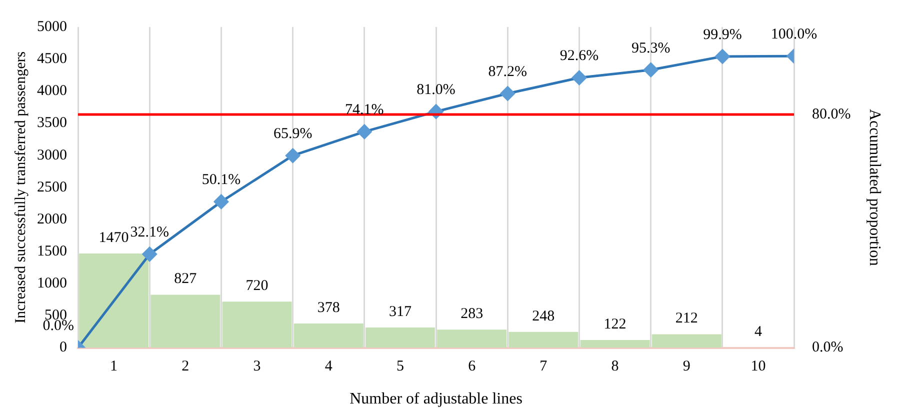 This screenshot has height=417, width=916. Describe the element at coordinates (615, 366) in the screenshot. I see `x-tick-label: 8` at that location.